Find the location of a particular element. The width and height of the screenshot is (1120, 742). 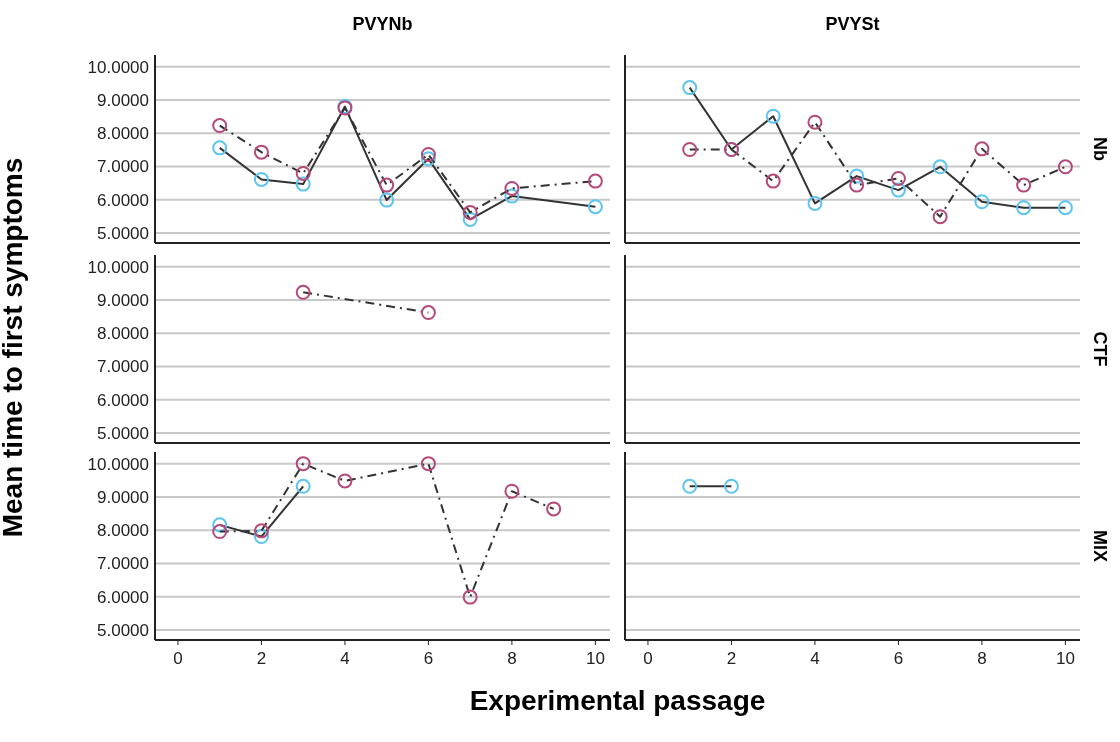

x-axis-title: Experimental passage is located at coordinates (617, 700).